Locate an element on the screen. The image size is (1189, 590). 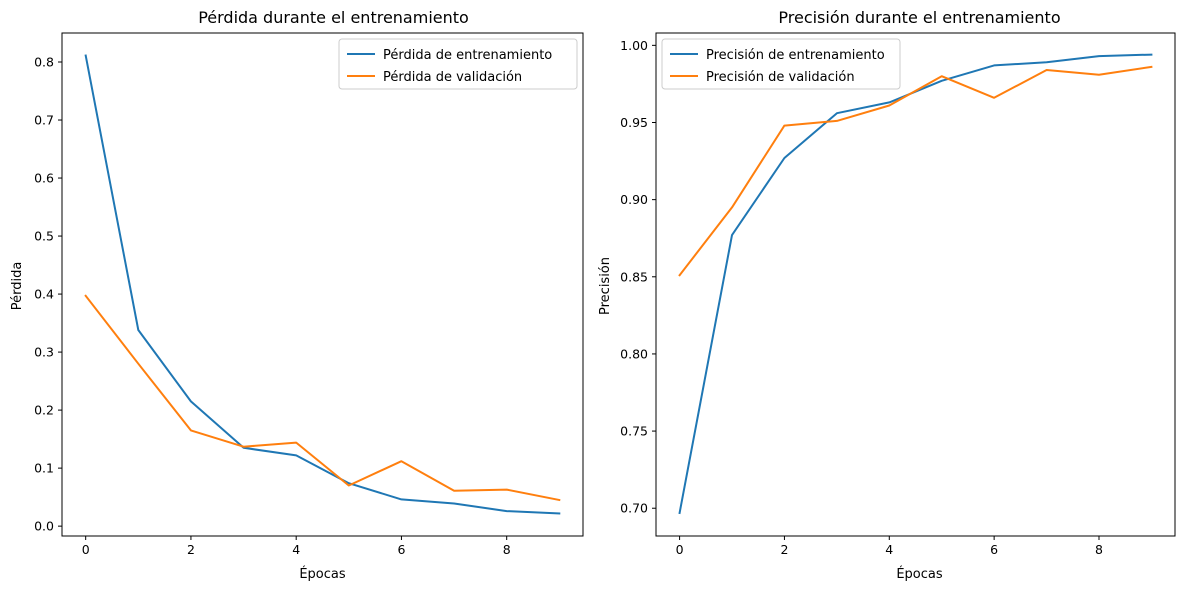
accuracy-y-tick-label: 1.00 is located at coordinates (634, 45).